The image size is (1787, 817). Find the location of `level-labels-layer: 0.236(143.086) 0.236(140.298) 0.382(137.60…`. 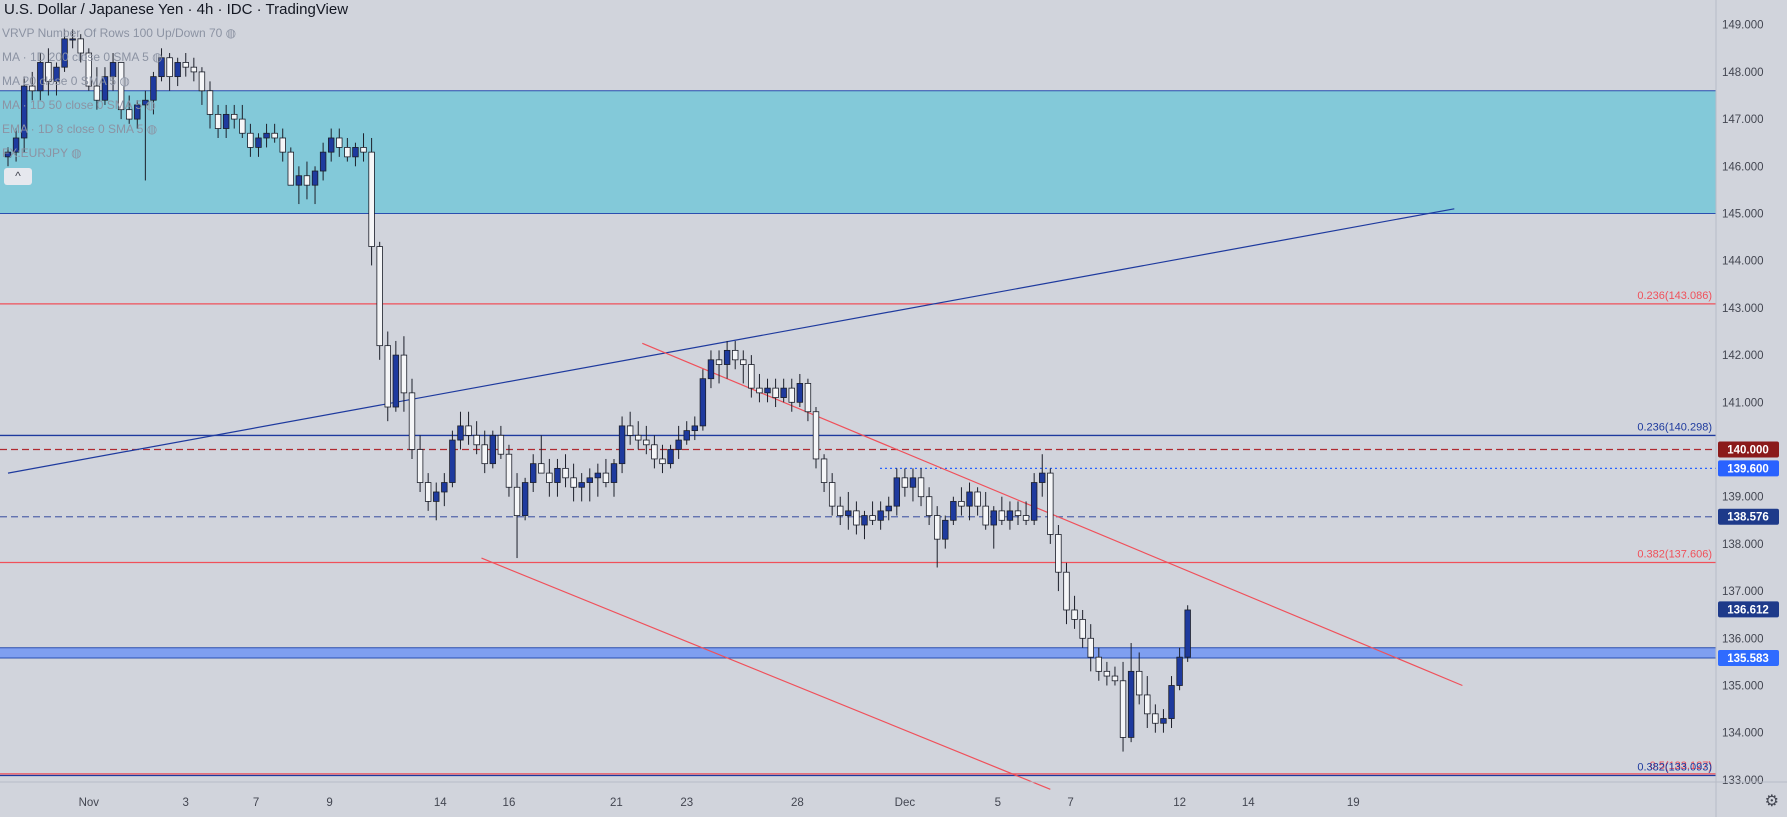

level-labels-layer: 0.236(143.086) 0.236(140.298) 0.382(137.60… is located at coordinates (1674, 532).